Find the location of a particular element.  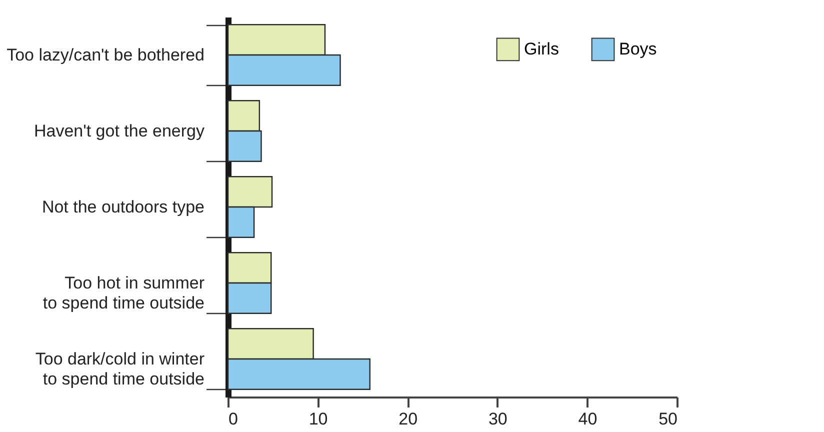

x-tick-label: 20 is located at coordinates (408, 419).